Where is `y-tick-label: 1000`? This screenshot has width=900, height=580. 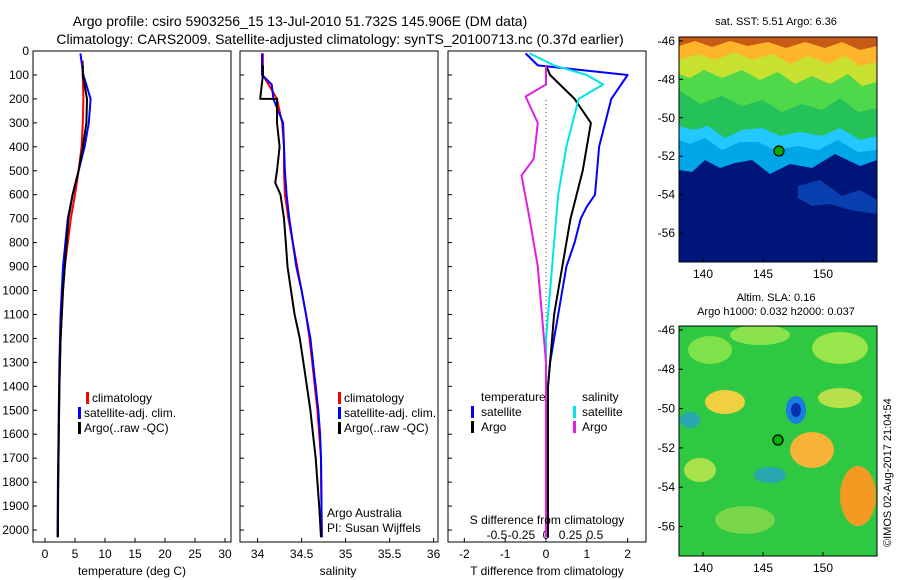
y-tick-label: 1000 is located at coordinates (15, 291).